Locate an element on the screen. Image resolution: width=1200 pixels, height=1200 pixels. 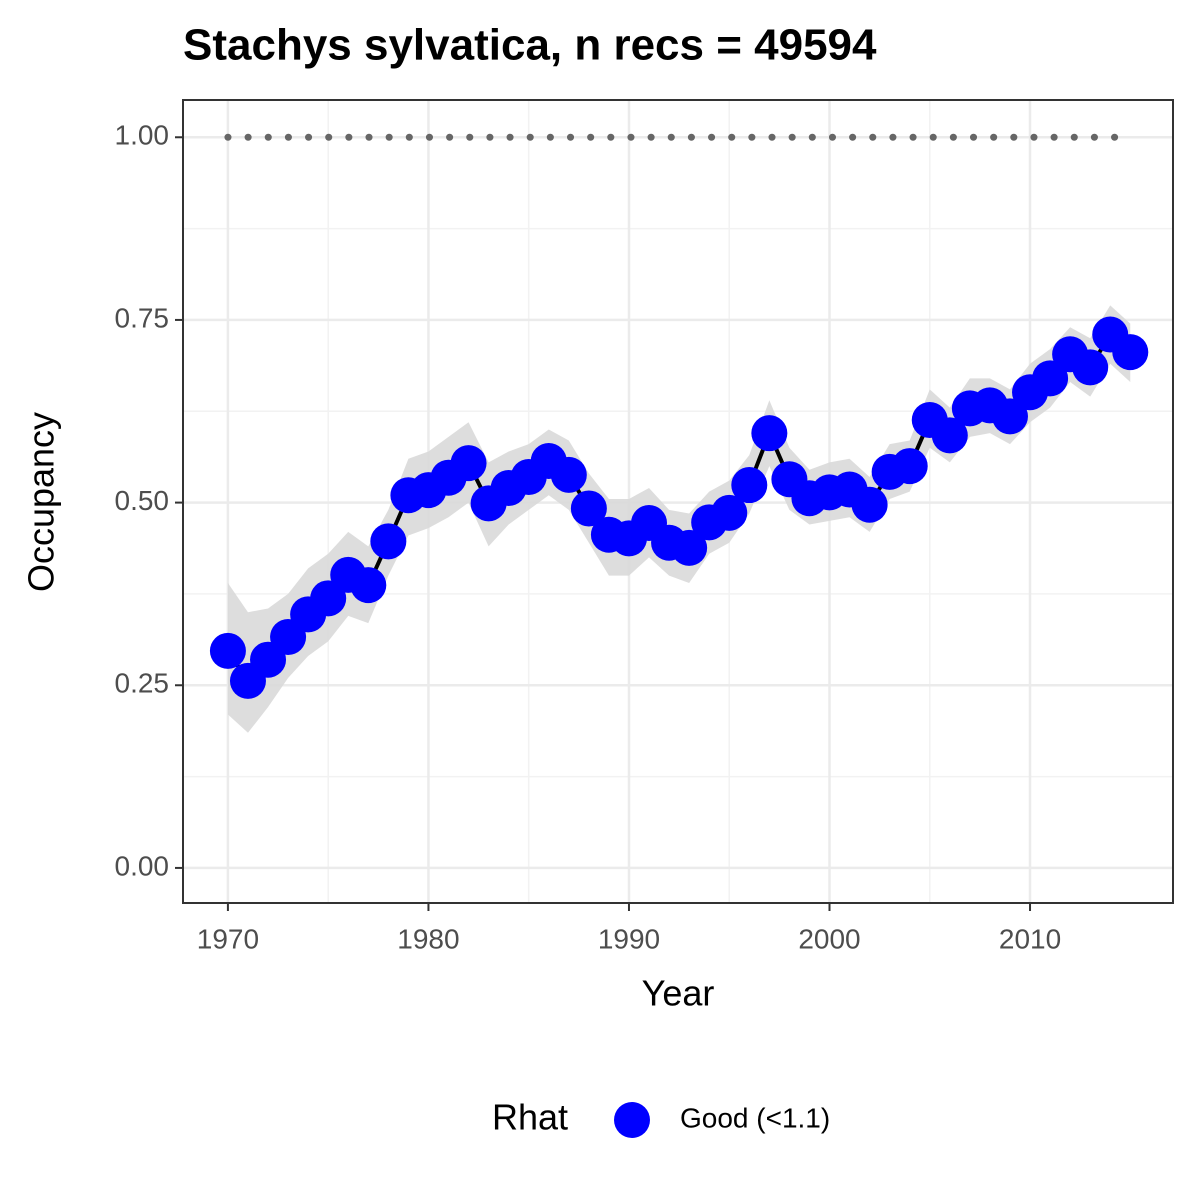
legend-marker is located at coordinates (632, 1120).